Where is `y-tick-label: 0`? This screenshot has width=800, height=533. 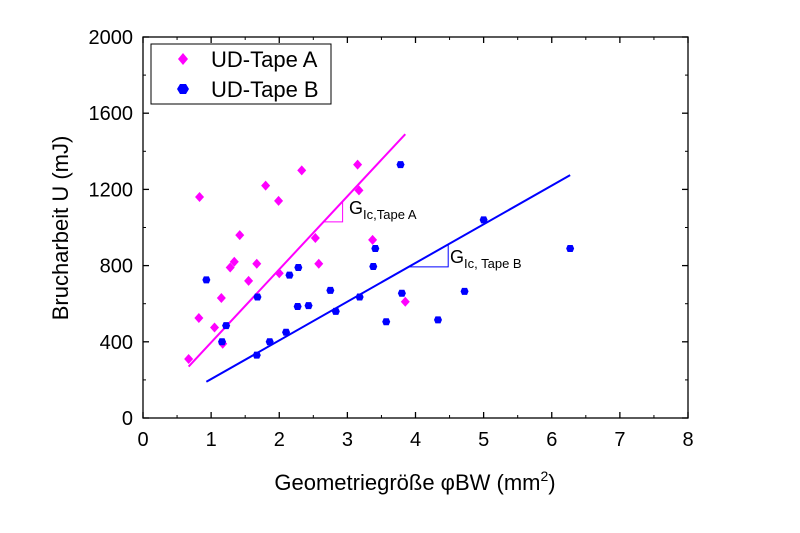 y-tick-label: 0 is located at coordinates (127, 419).